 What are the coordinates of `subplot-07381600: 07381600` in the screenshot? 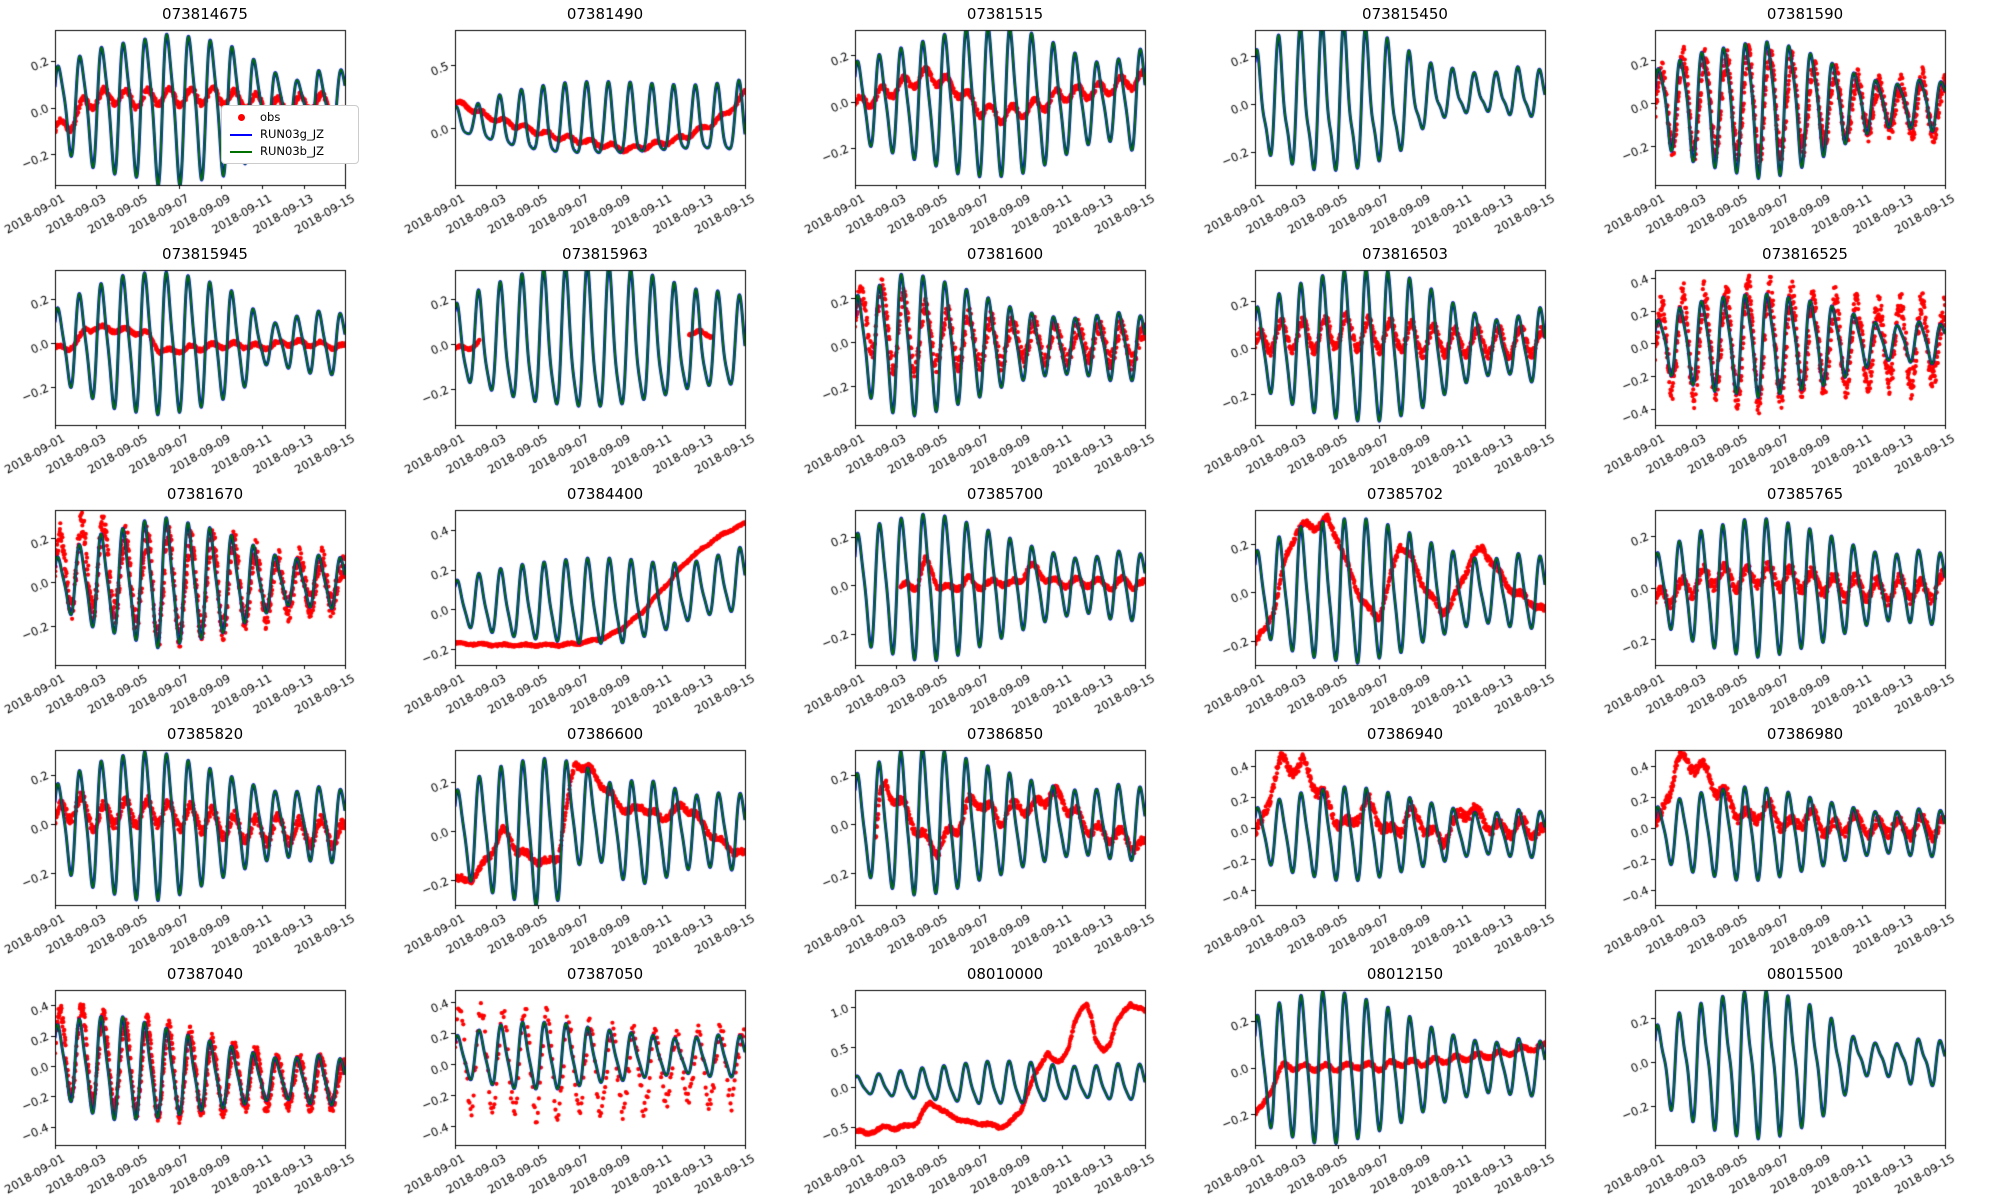 It's located at (1000, 360).